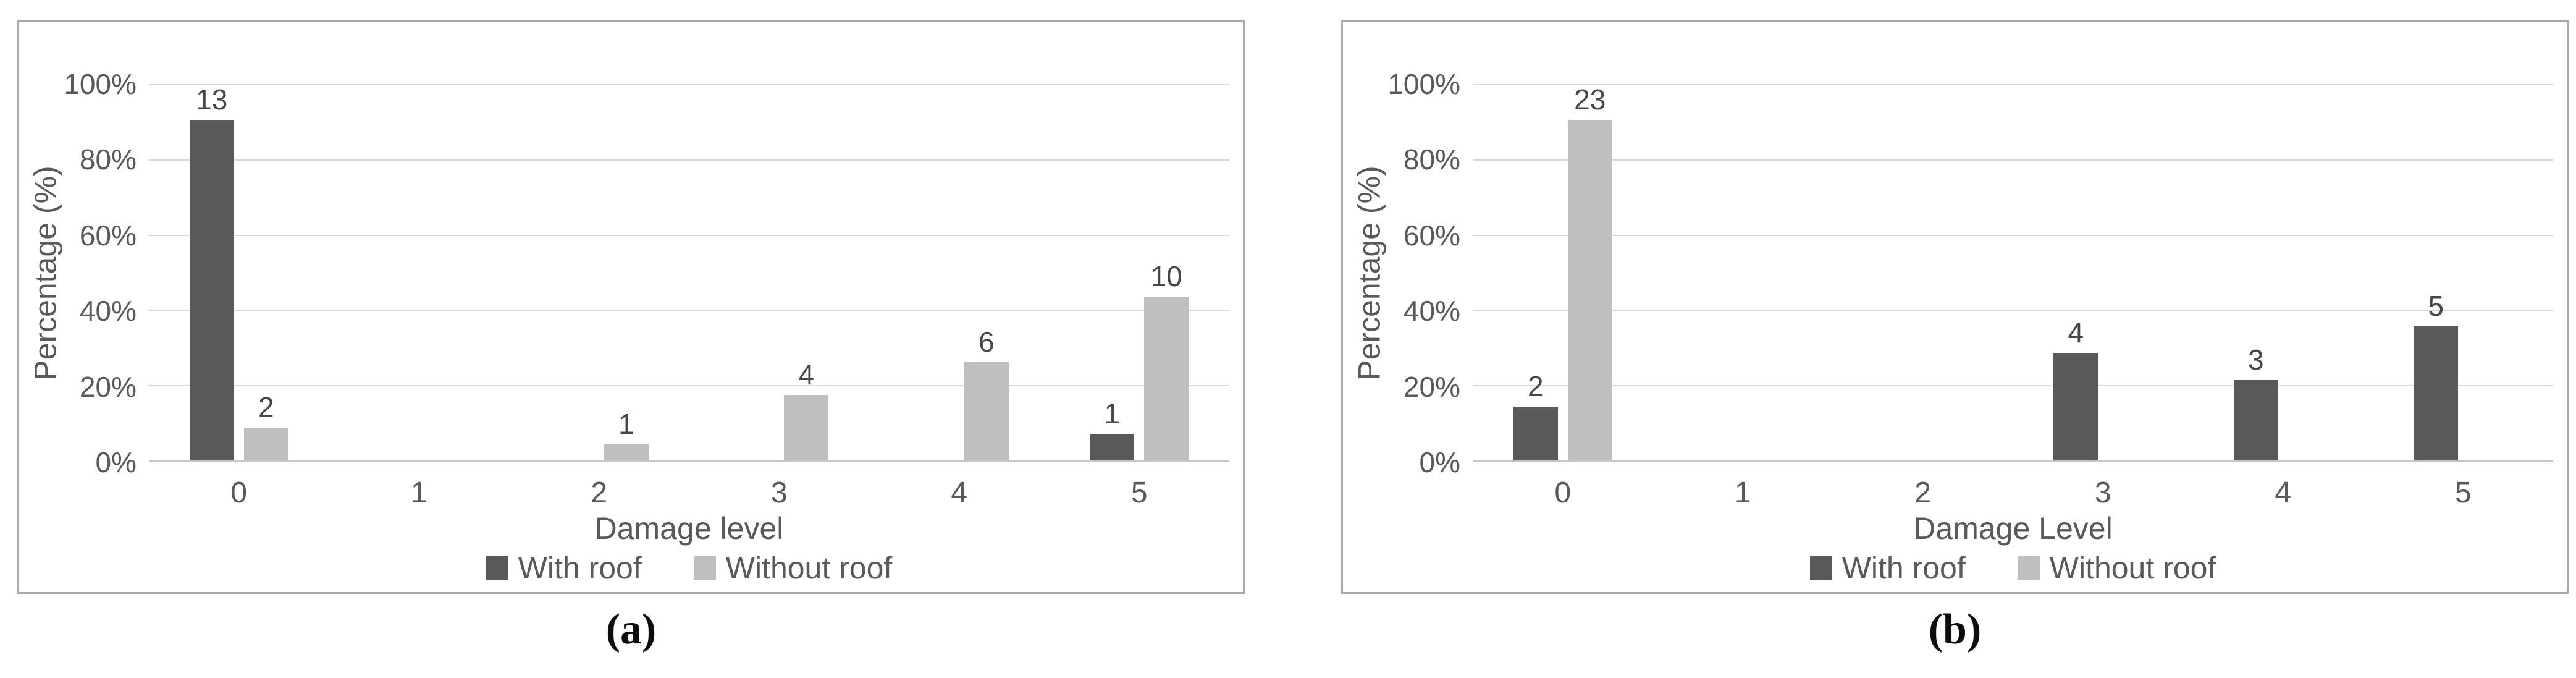  I want to click on bar-group-with-roof-5: 5, so click(2436, 272).